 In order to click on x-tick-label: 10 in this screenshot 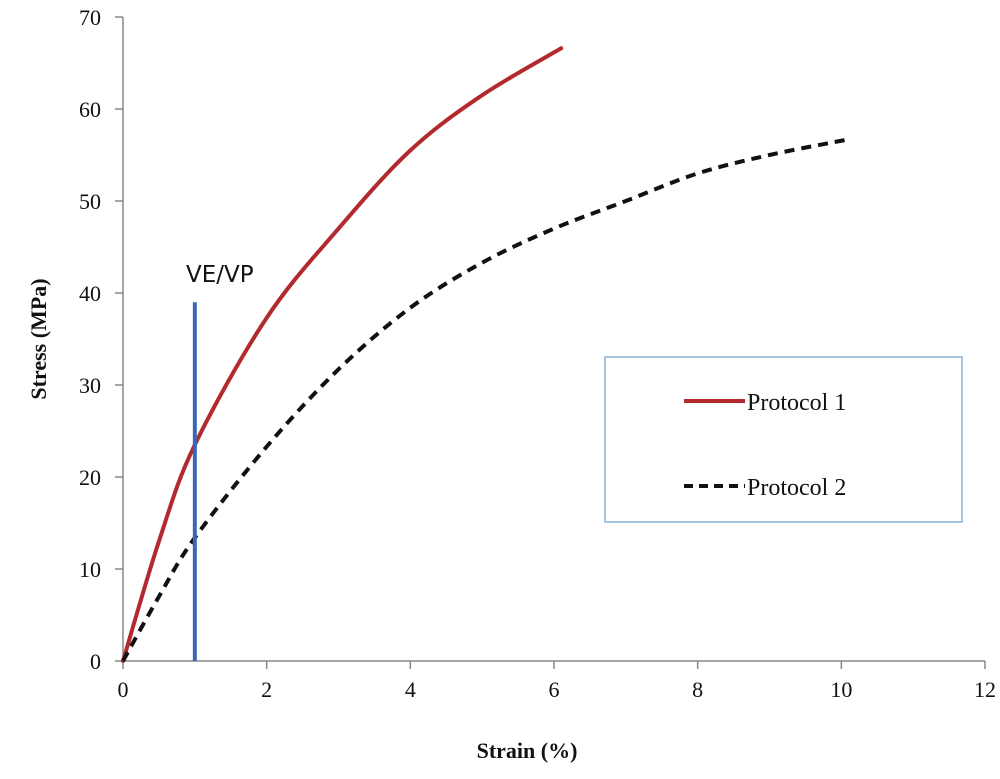, I will do `click(841, 689)`.